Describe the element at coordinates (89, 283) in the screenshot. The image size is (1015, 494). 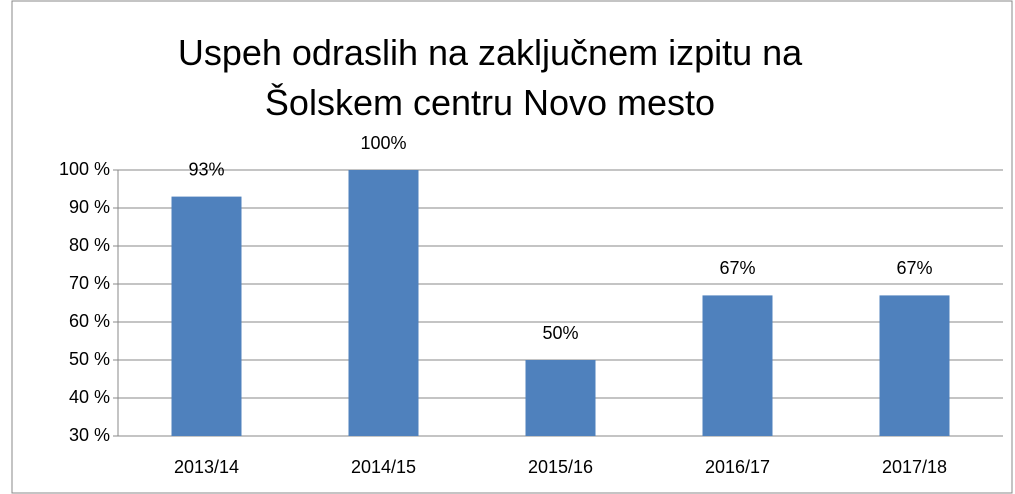
I see `y-tick-label: 70 %` at that location.